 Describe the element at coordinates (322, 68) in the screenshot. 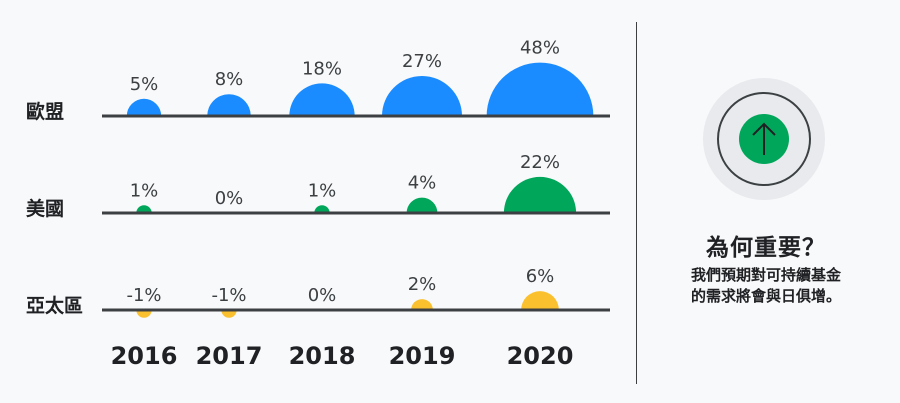

I see `data-label: 18%` at that location.